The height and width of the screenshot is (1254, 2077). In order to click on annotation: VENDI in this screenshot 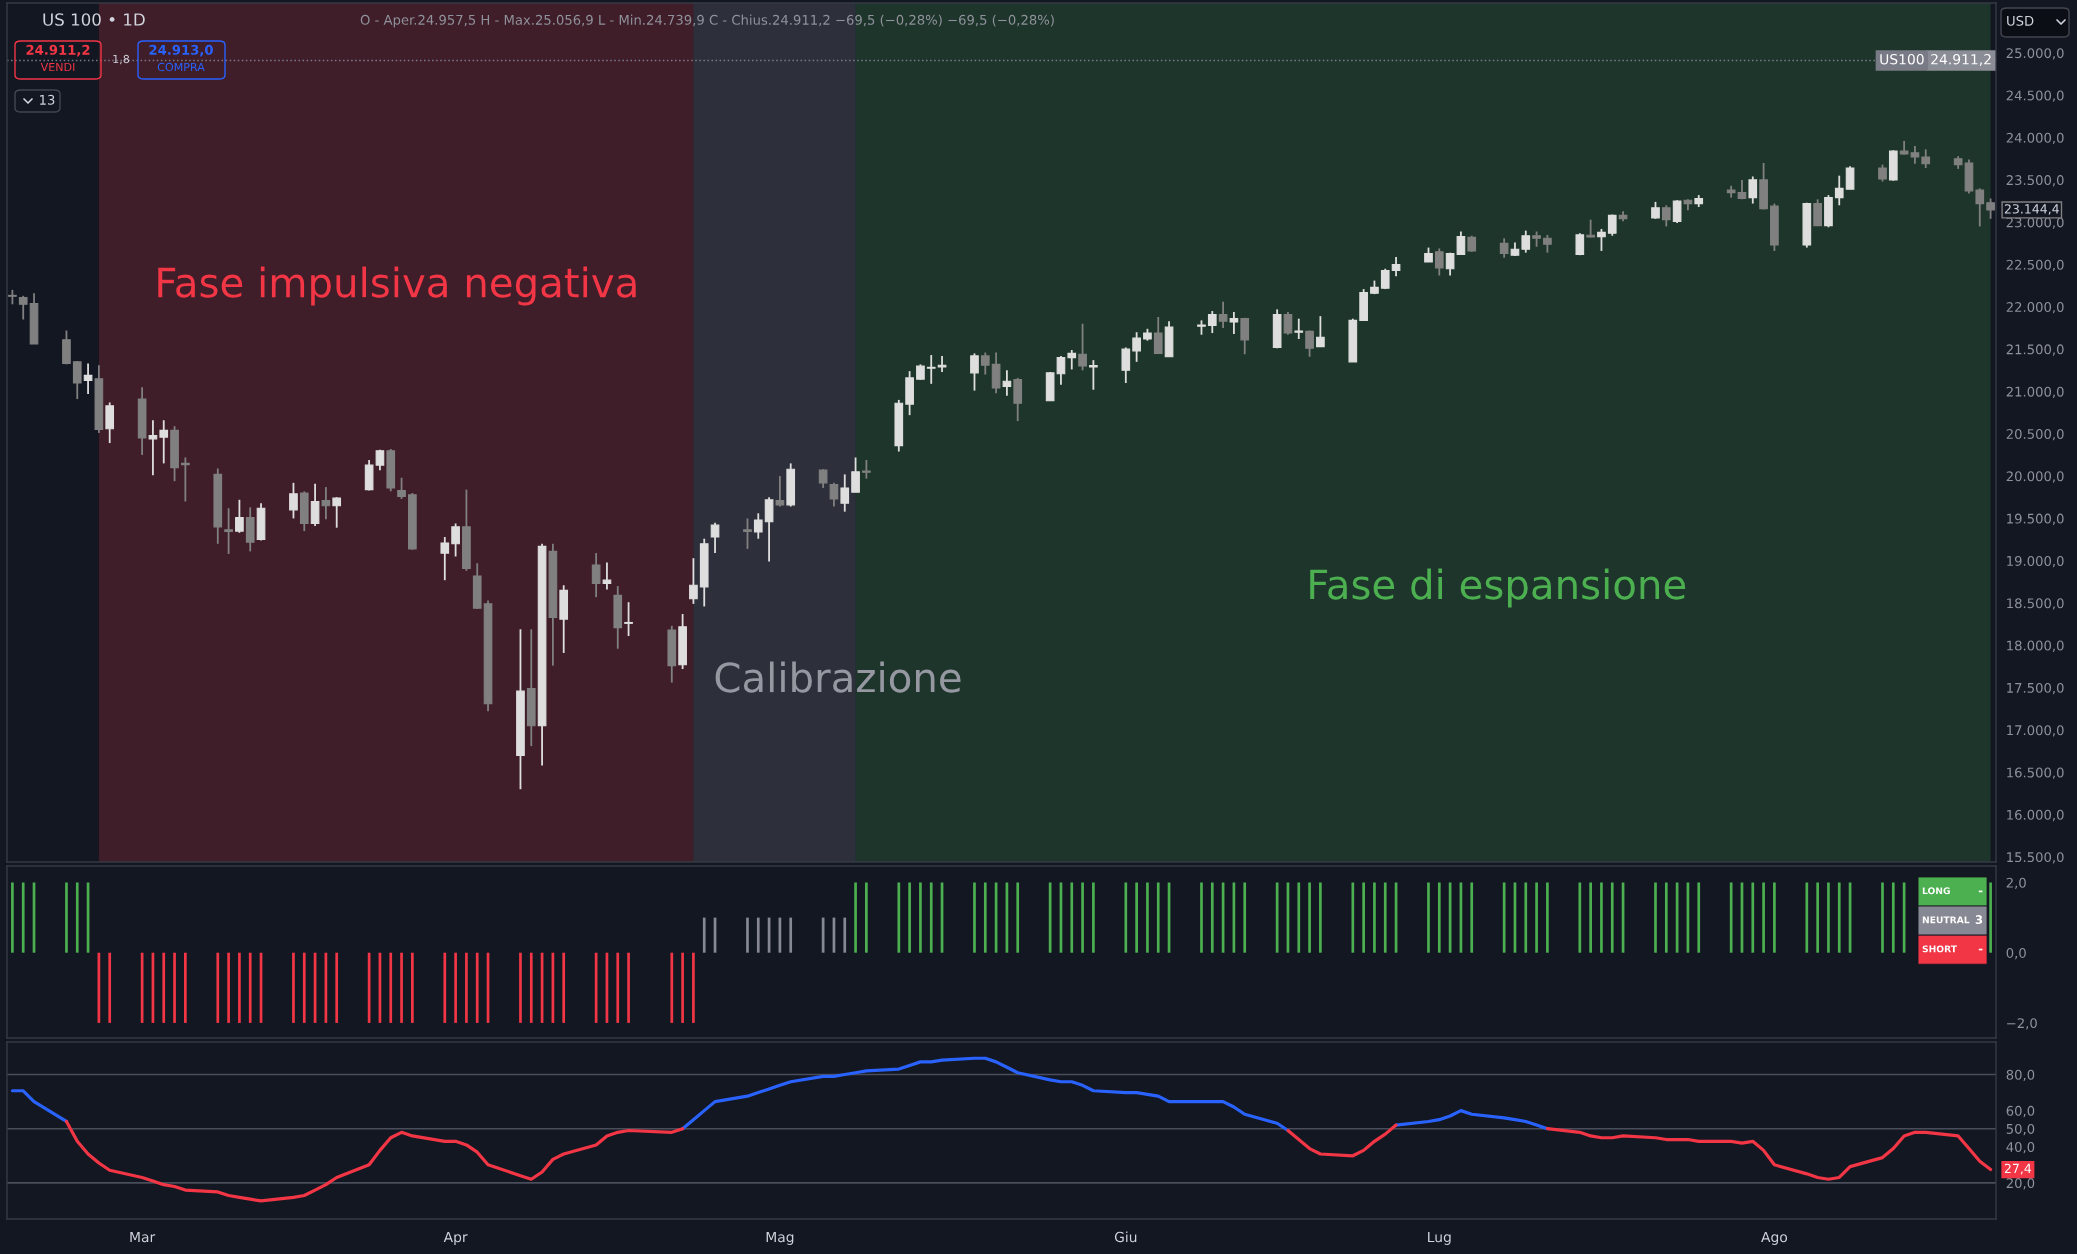, I will do `click(57, 67)`.